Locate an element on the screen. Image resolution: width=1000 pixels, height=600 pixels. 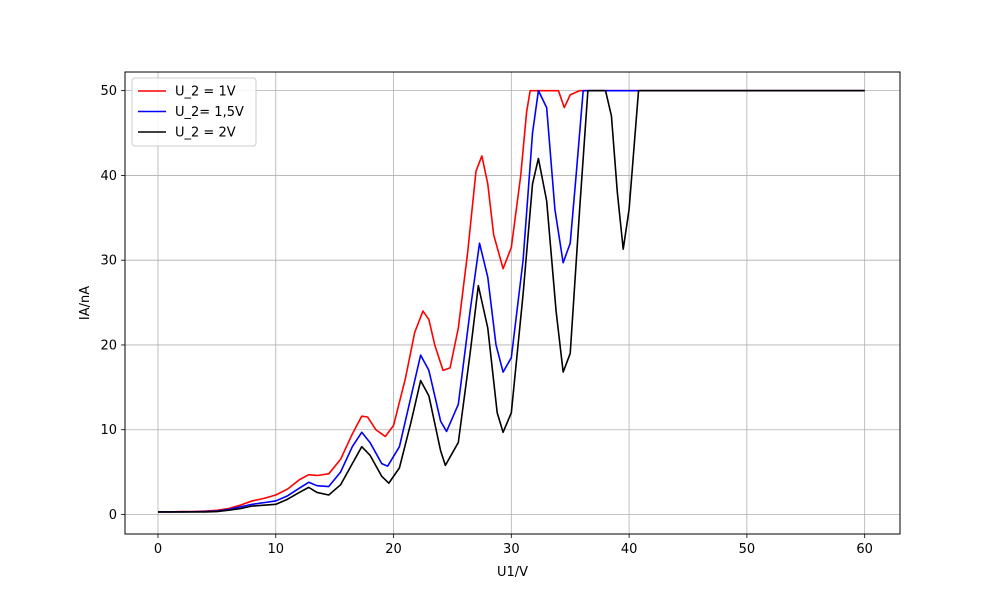
x-tick-label: 10 is located at coordinates (275, 549).